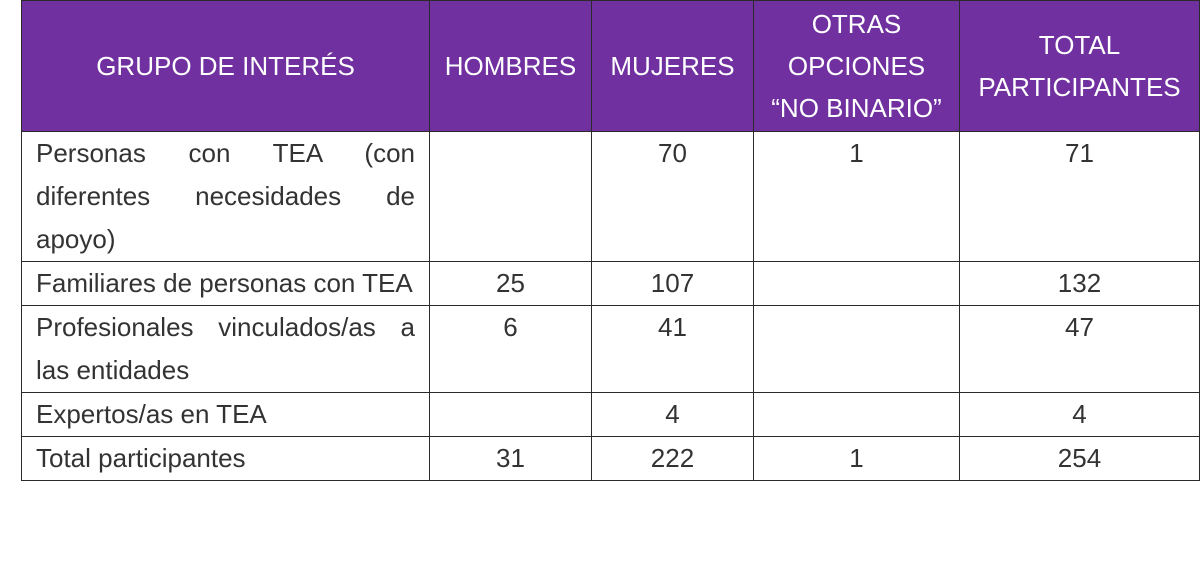 This screenshot has height=577, width=1200. Describe the element at coordinates (672, 283) in the screenshot. I see `row-women-cell: 107` at that location.